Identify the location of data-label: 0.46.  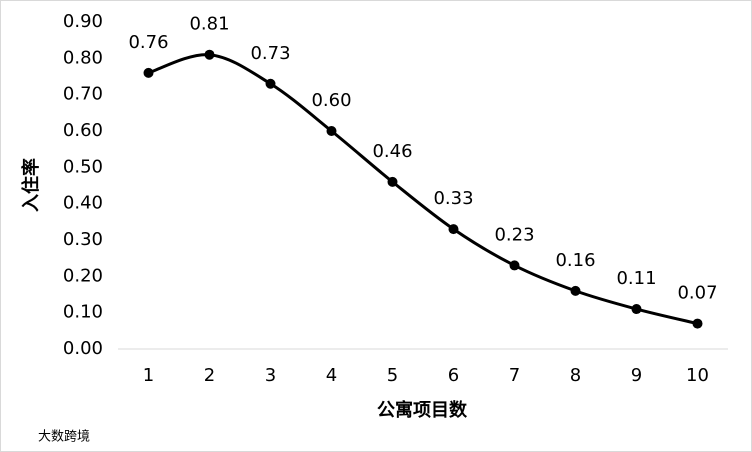
(392, 151).